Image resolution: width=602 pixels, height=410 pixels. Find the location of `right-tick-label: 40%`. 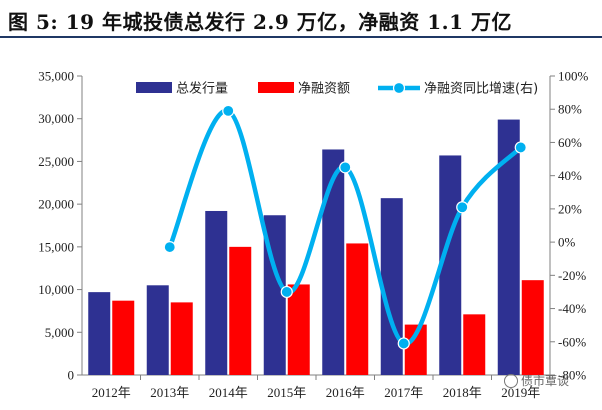

right-tick-label: 40% is located at coordinates (570, 175).